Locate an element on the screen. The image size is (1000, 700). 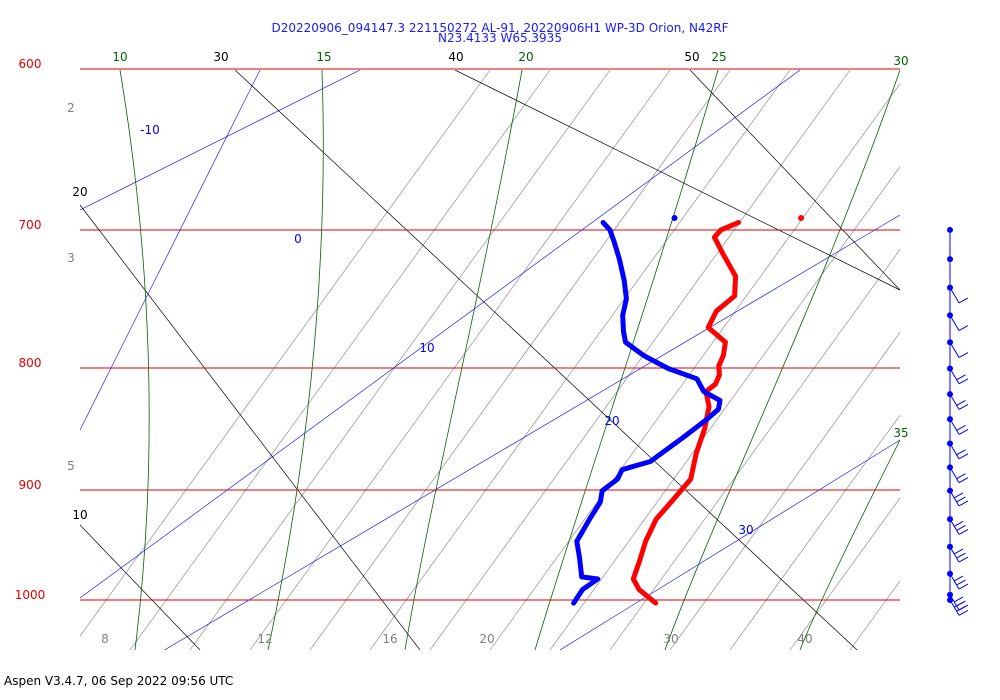
bottom-axis-label: 30 is located at coordinates (670, 639).